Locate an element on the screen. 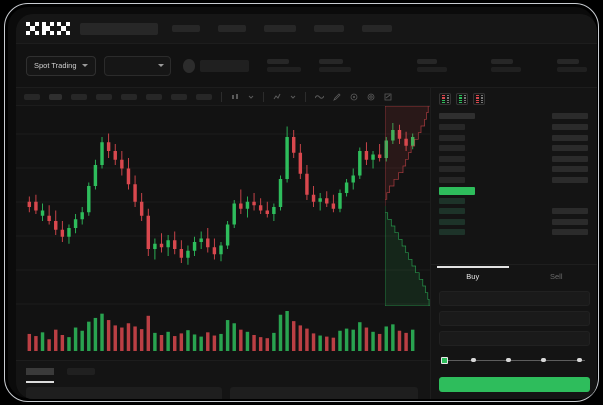 The height and width of the screenshot is (405, 603). amount-field is located at coordinates (514, 318).